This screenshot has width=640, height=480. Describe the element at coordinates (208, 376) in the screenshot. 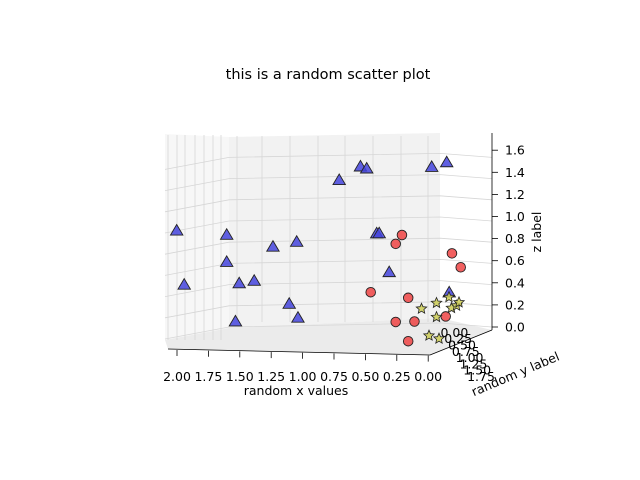

I see `x-tick-label-1: 1.75` at that location.